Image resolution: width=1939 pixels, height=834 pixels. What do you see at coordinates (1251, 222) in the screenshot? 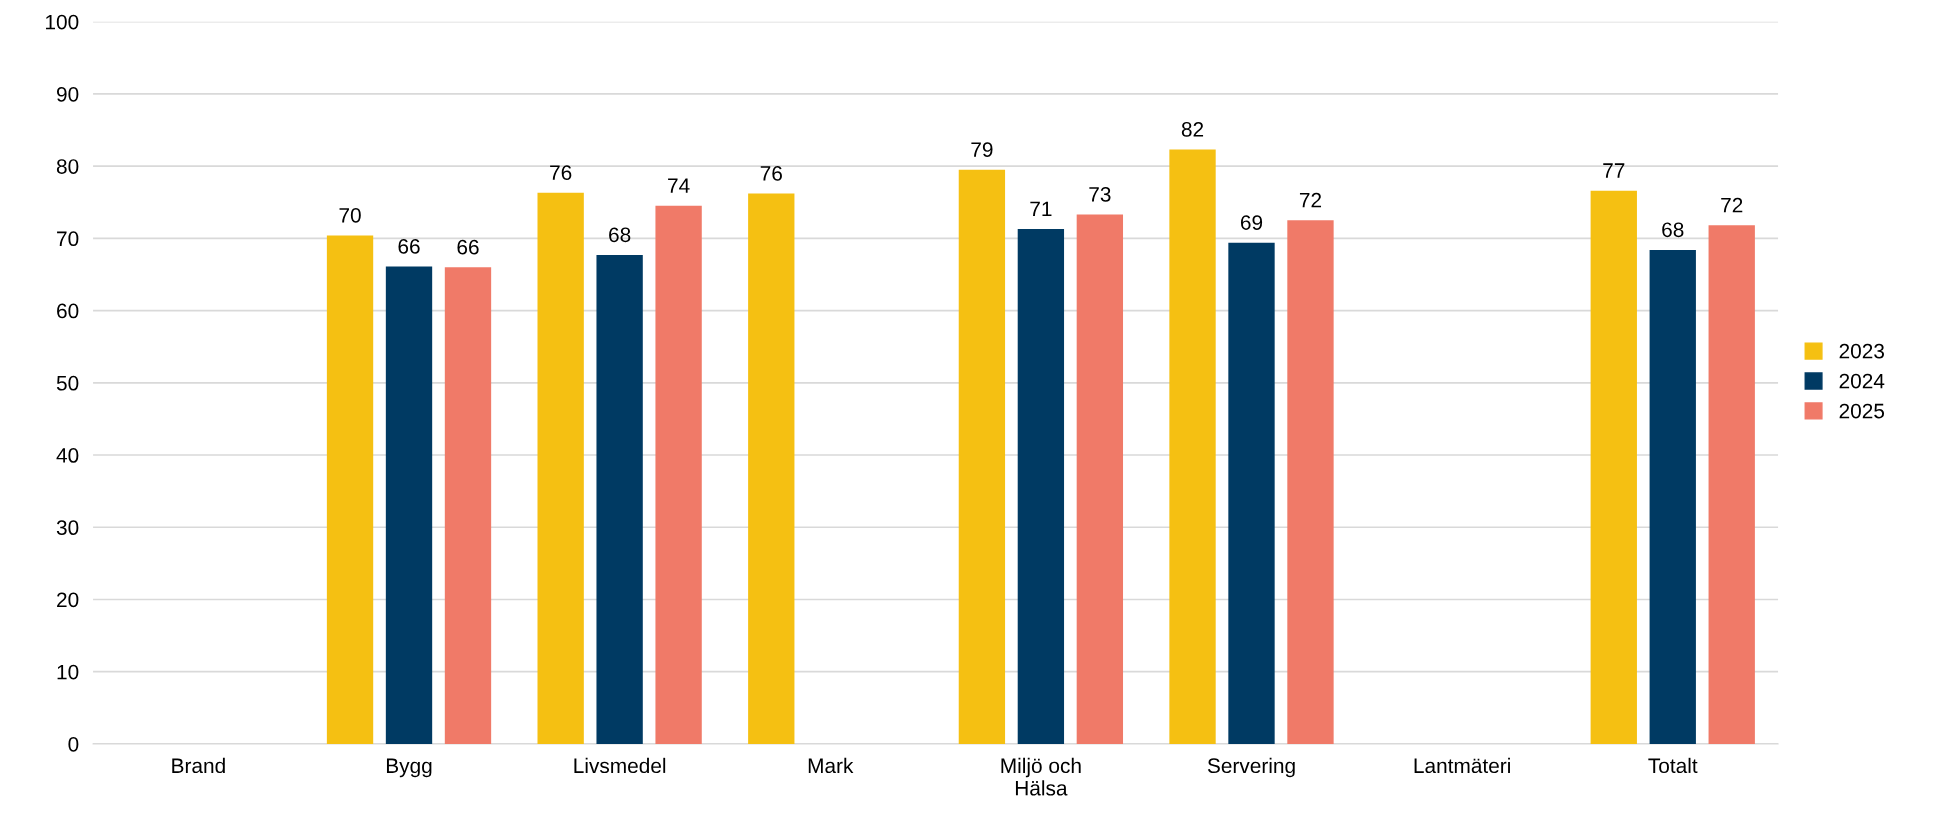
I see `data-label: 69` at bounding box center [1251, 222].